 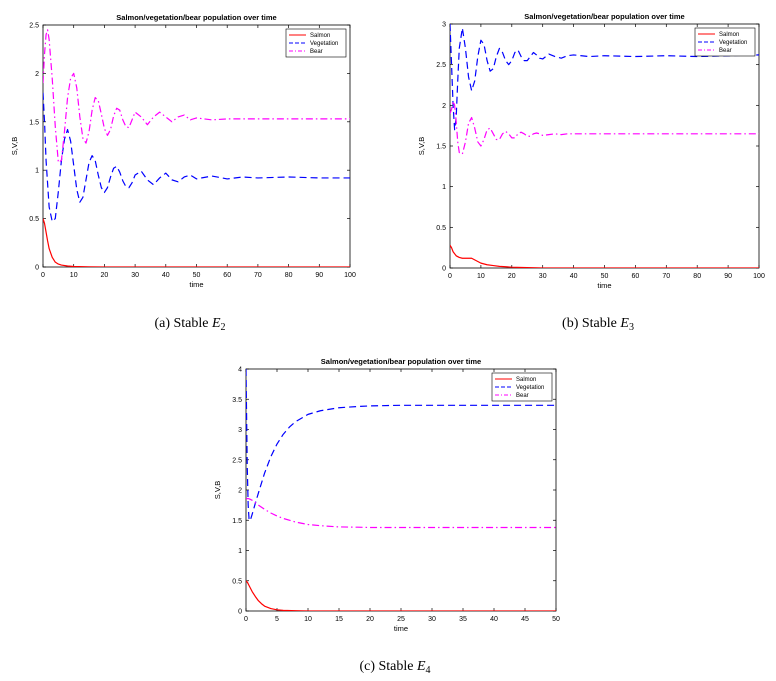 I want to click on x-tick-label: 25, so click(x=401, y=619).